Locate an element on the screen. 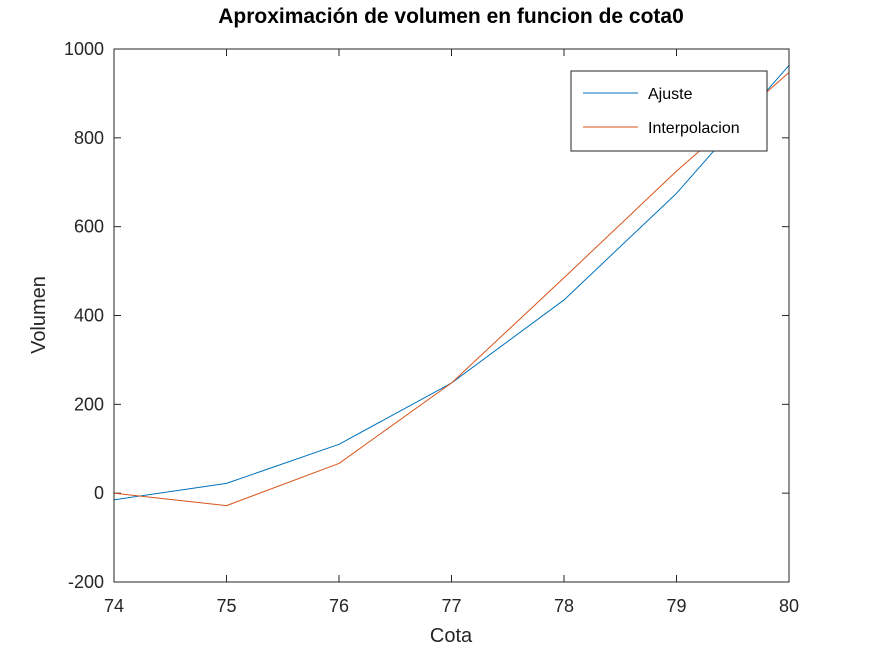  legend: Ajuste Interpolacion is located at coordinates (669, 111).